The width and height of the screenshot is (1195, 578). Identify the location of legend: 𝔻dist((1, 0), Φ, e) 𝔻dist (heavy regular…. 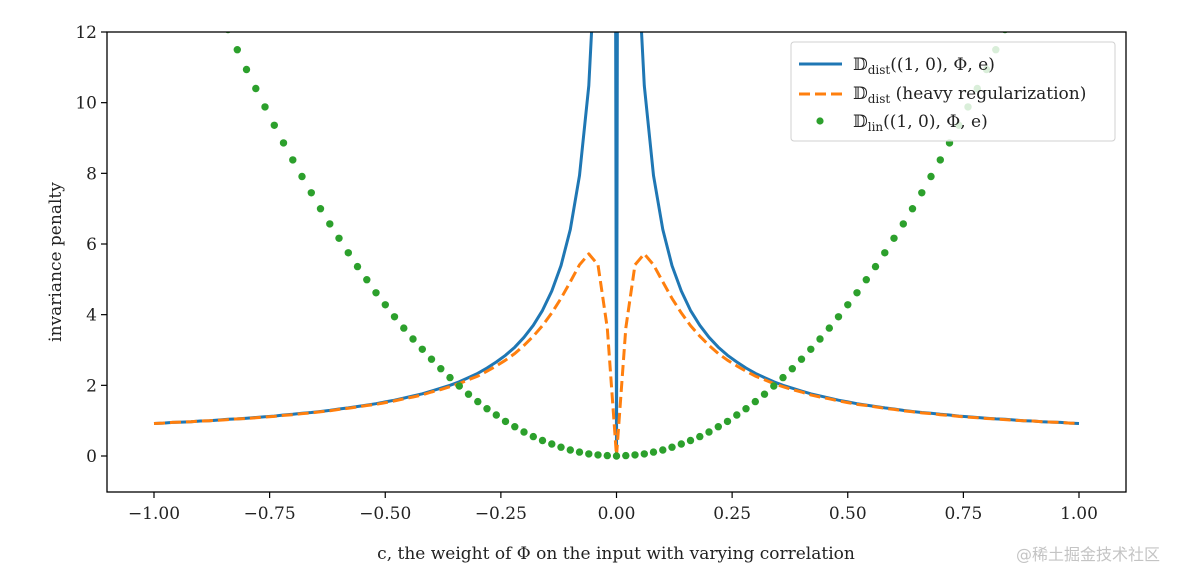
(953, 91).